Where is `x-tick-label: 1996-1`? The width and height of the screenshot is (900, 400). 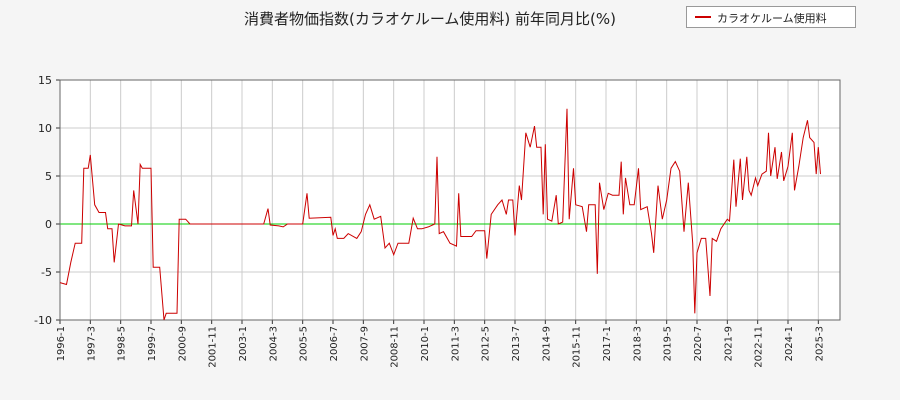 x-tick-label: 1996-1 is located at coordinates (61, 343).